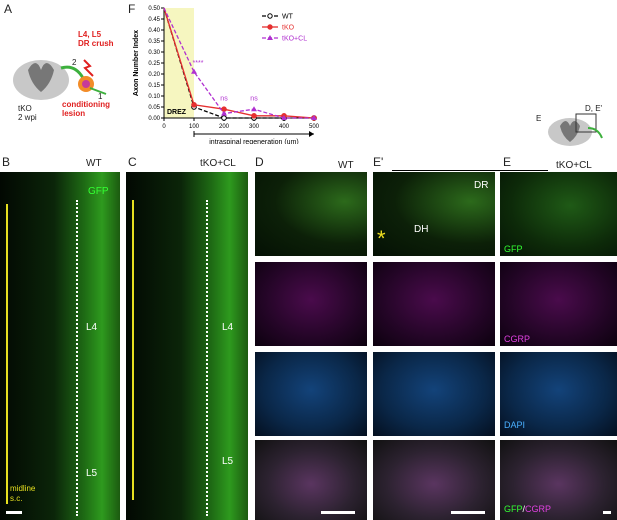 The width and height of the screenshot is (617, 520). I want to click on y-tick-label: 0.30, so click(154, 53).